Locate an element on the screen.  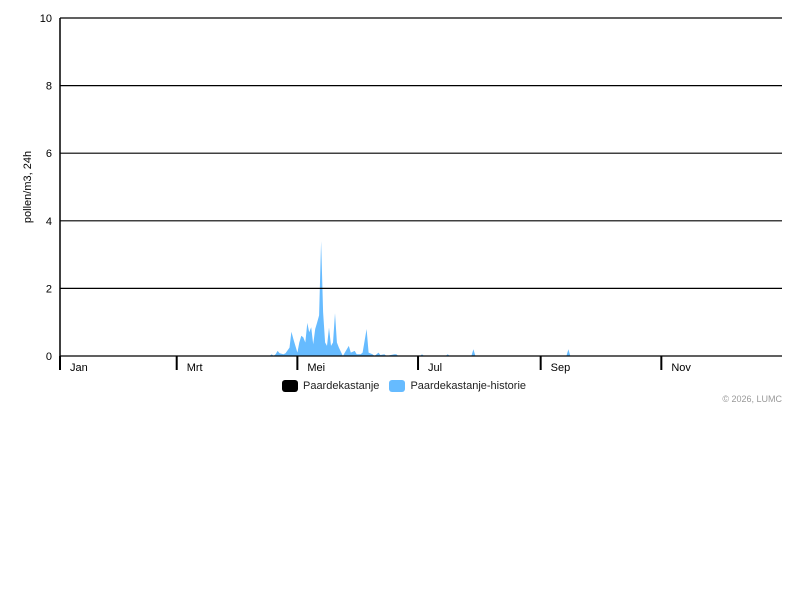
legend-item-current: Paardekastanje is located at coordinates (330, 386).